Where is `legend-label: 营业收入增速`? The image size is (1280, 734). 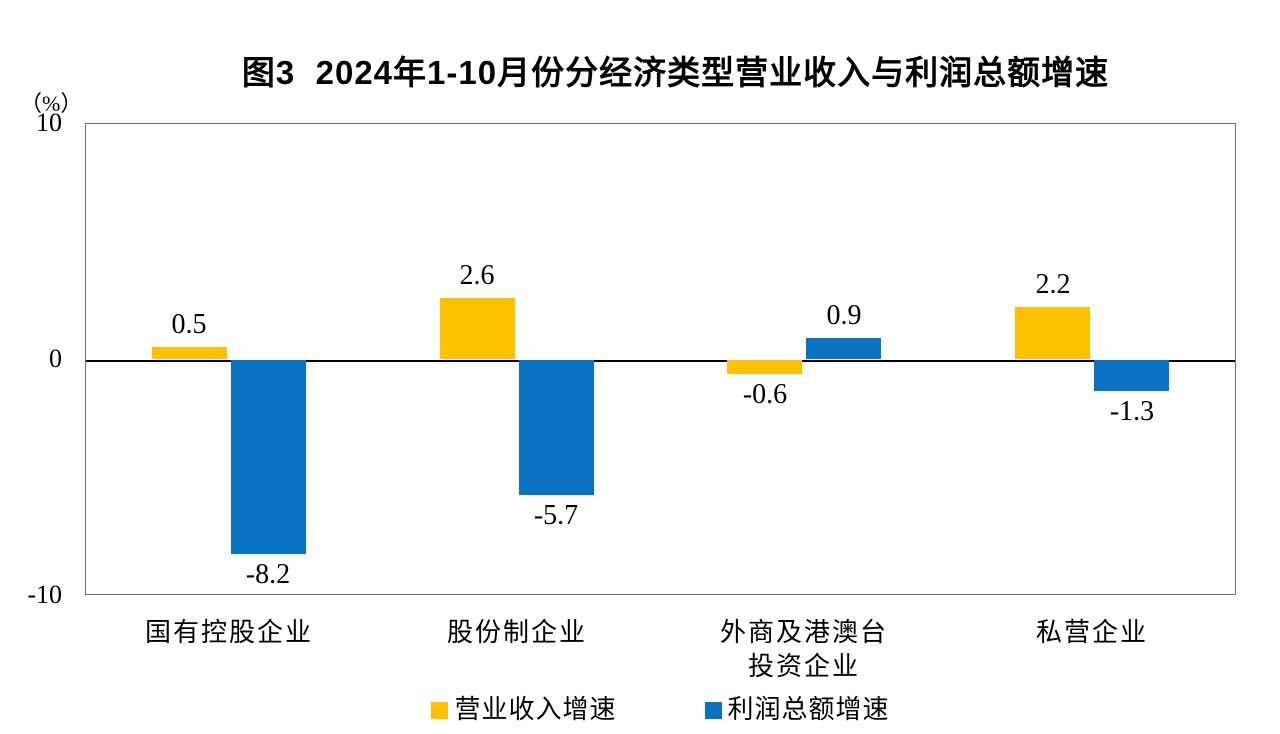 legend-label: 营业收入增速 is located at coordinates (535, 709).